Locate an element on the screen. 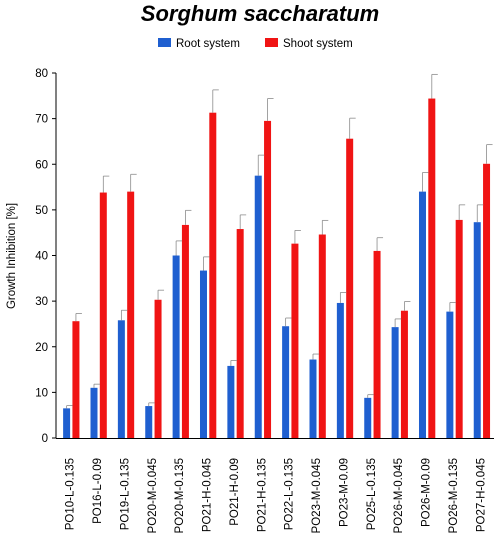 The width and height of the screenshot is (502, 550). legend: Root system Shoot system is located at coordinates (255, 44).